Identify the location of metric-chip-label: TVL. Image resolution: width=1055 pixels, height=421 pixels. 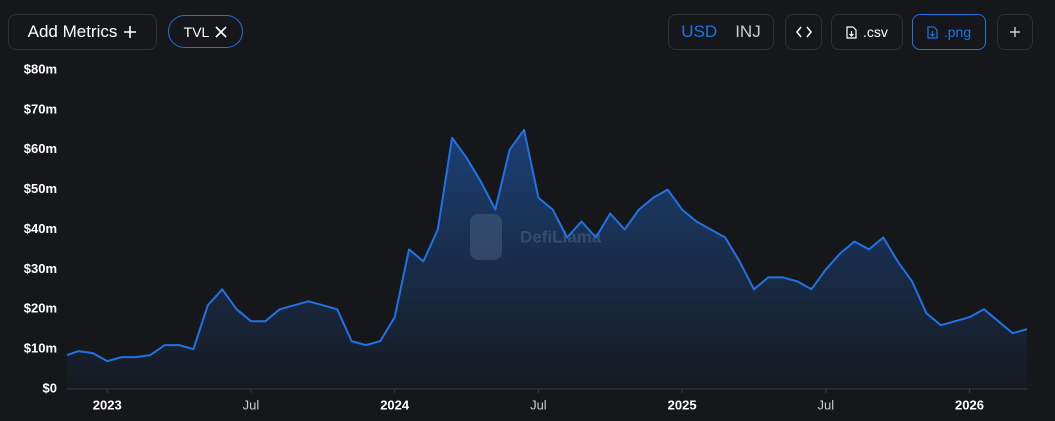
(196, 31).